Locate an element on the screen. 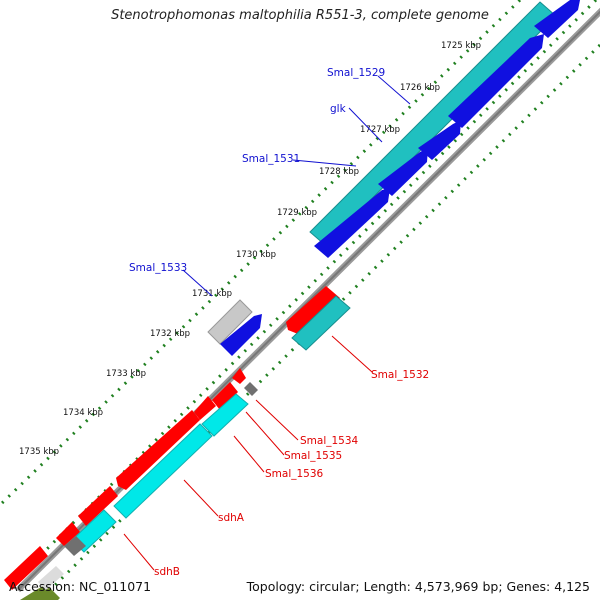 Image resolution: width=600 pixels, height=600 pixels. cds-lower-left is located at coordinates (26, 568).